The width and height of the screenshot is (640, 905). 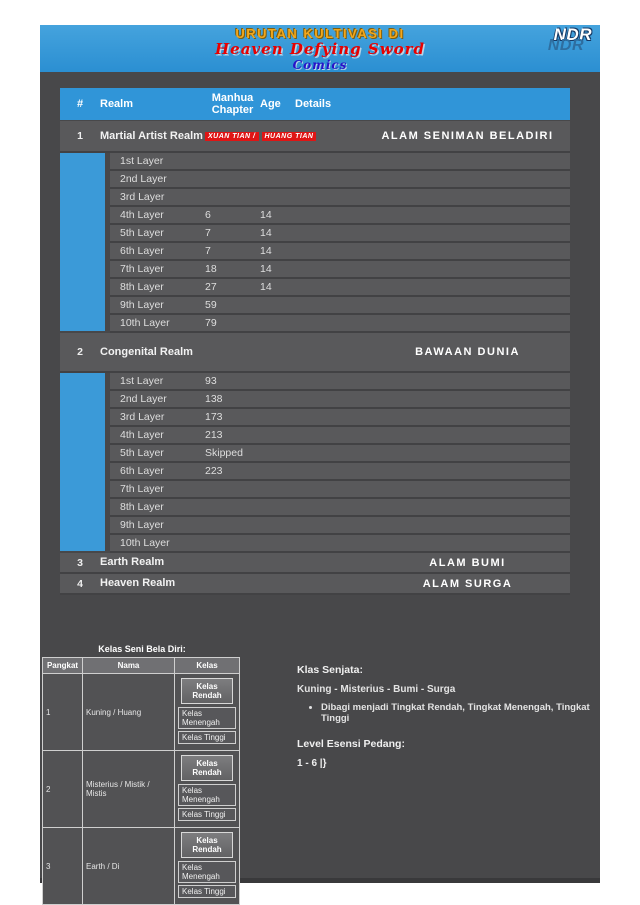 I want to click on realm-badges: XUAN TIAN / HUANG TIAN, so click(x=285, y=136).